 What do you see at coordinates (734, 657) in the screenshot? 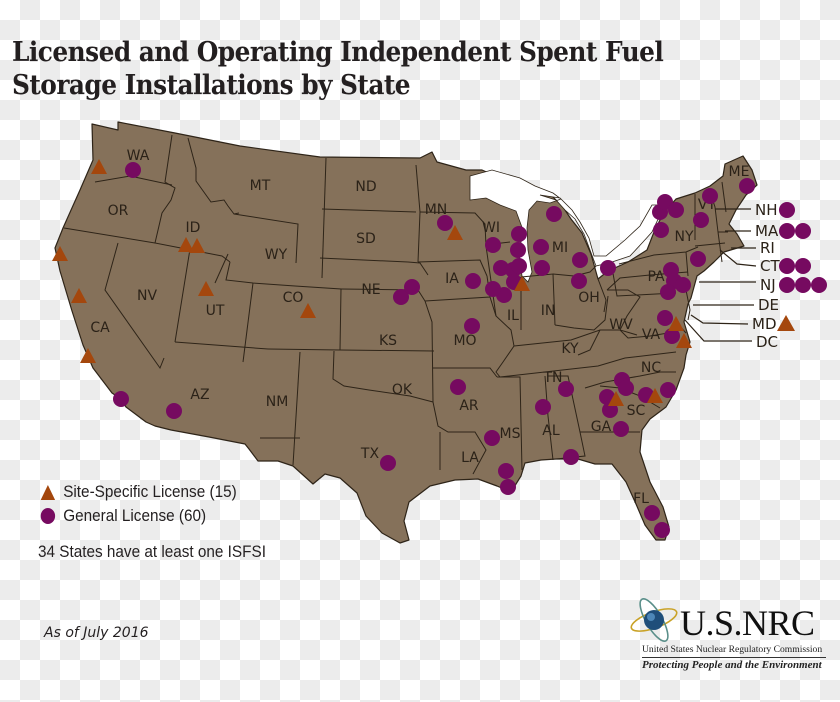
I see `nrc-divider` at bounding box center [734, 657].